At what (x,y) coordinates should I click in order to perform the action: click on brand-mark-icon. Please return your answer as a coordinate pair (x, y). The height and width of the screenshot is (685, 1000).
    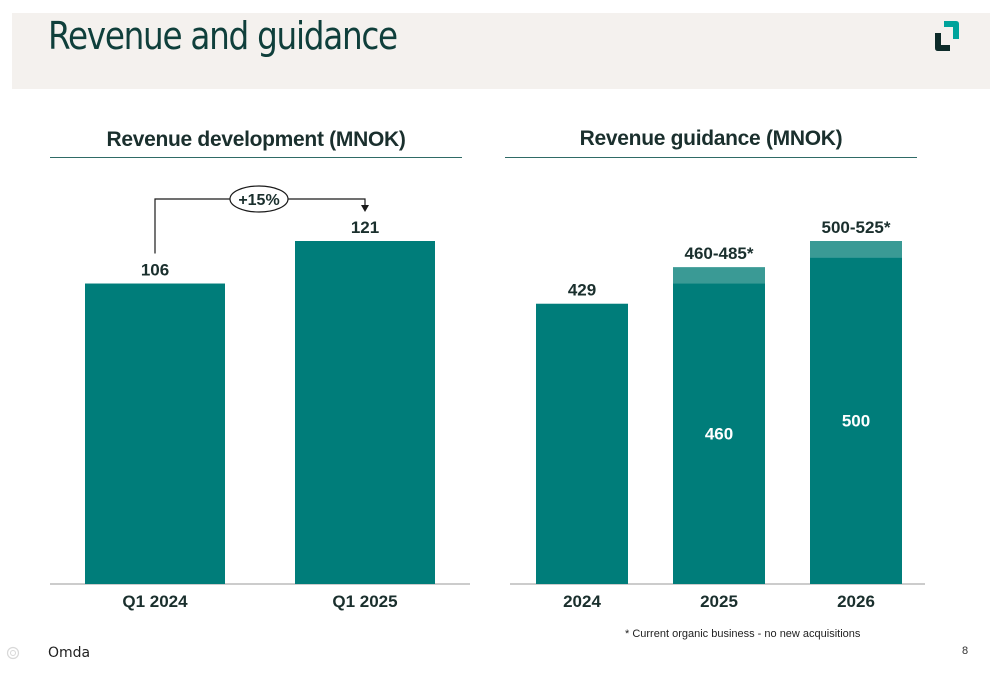
    Looking at the image, I should click on (13, 653).